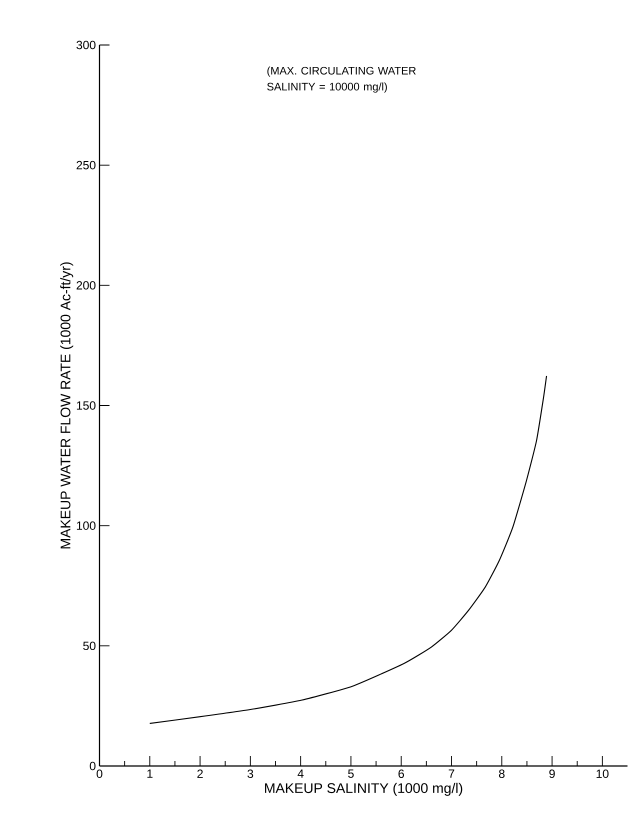 Image resolution: width=628 pixels, height=831 pixels. I want to click on y-tick-label: 300, so click(86, 45).